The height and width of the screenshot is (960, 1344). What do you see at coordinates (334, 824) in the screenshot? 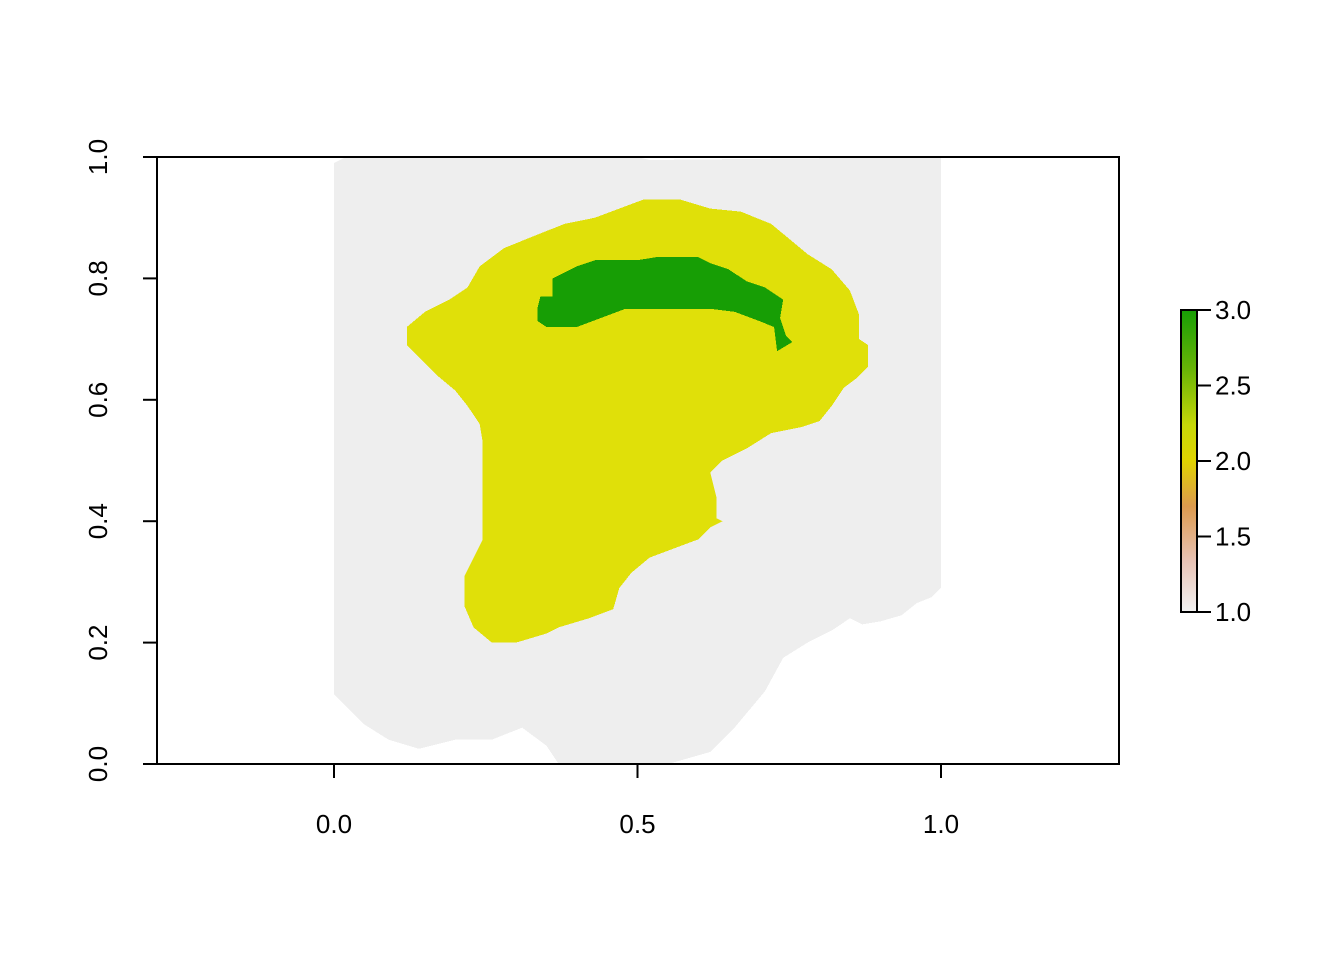
I see `x-tick-label: 0.0` at bounding box center [334, 824].